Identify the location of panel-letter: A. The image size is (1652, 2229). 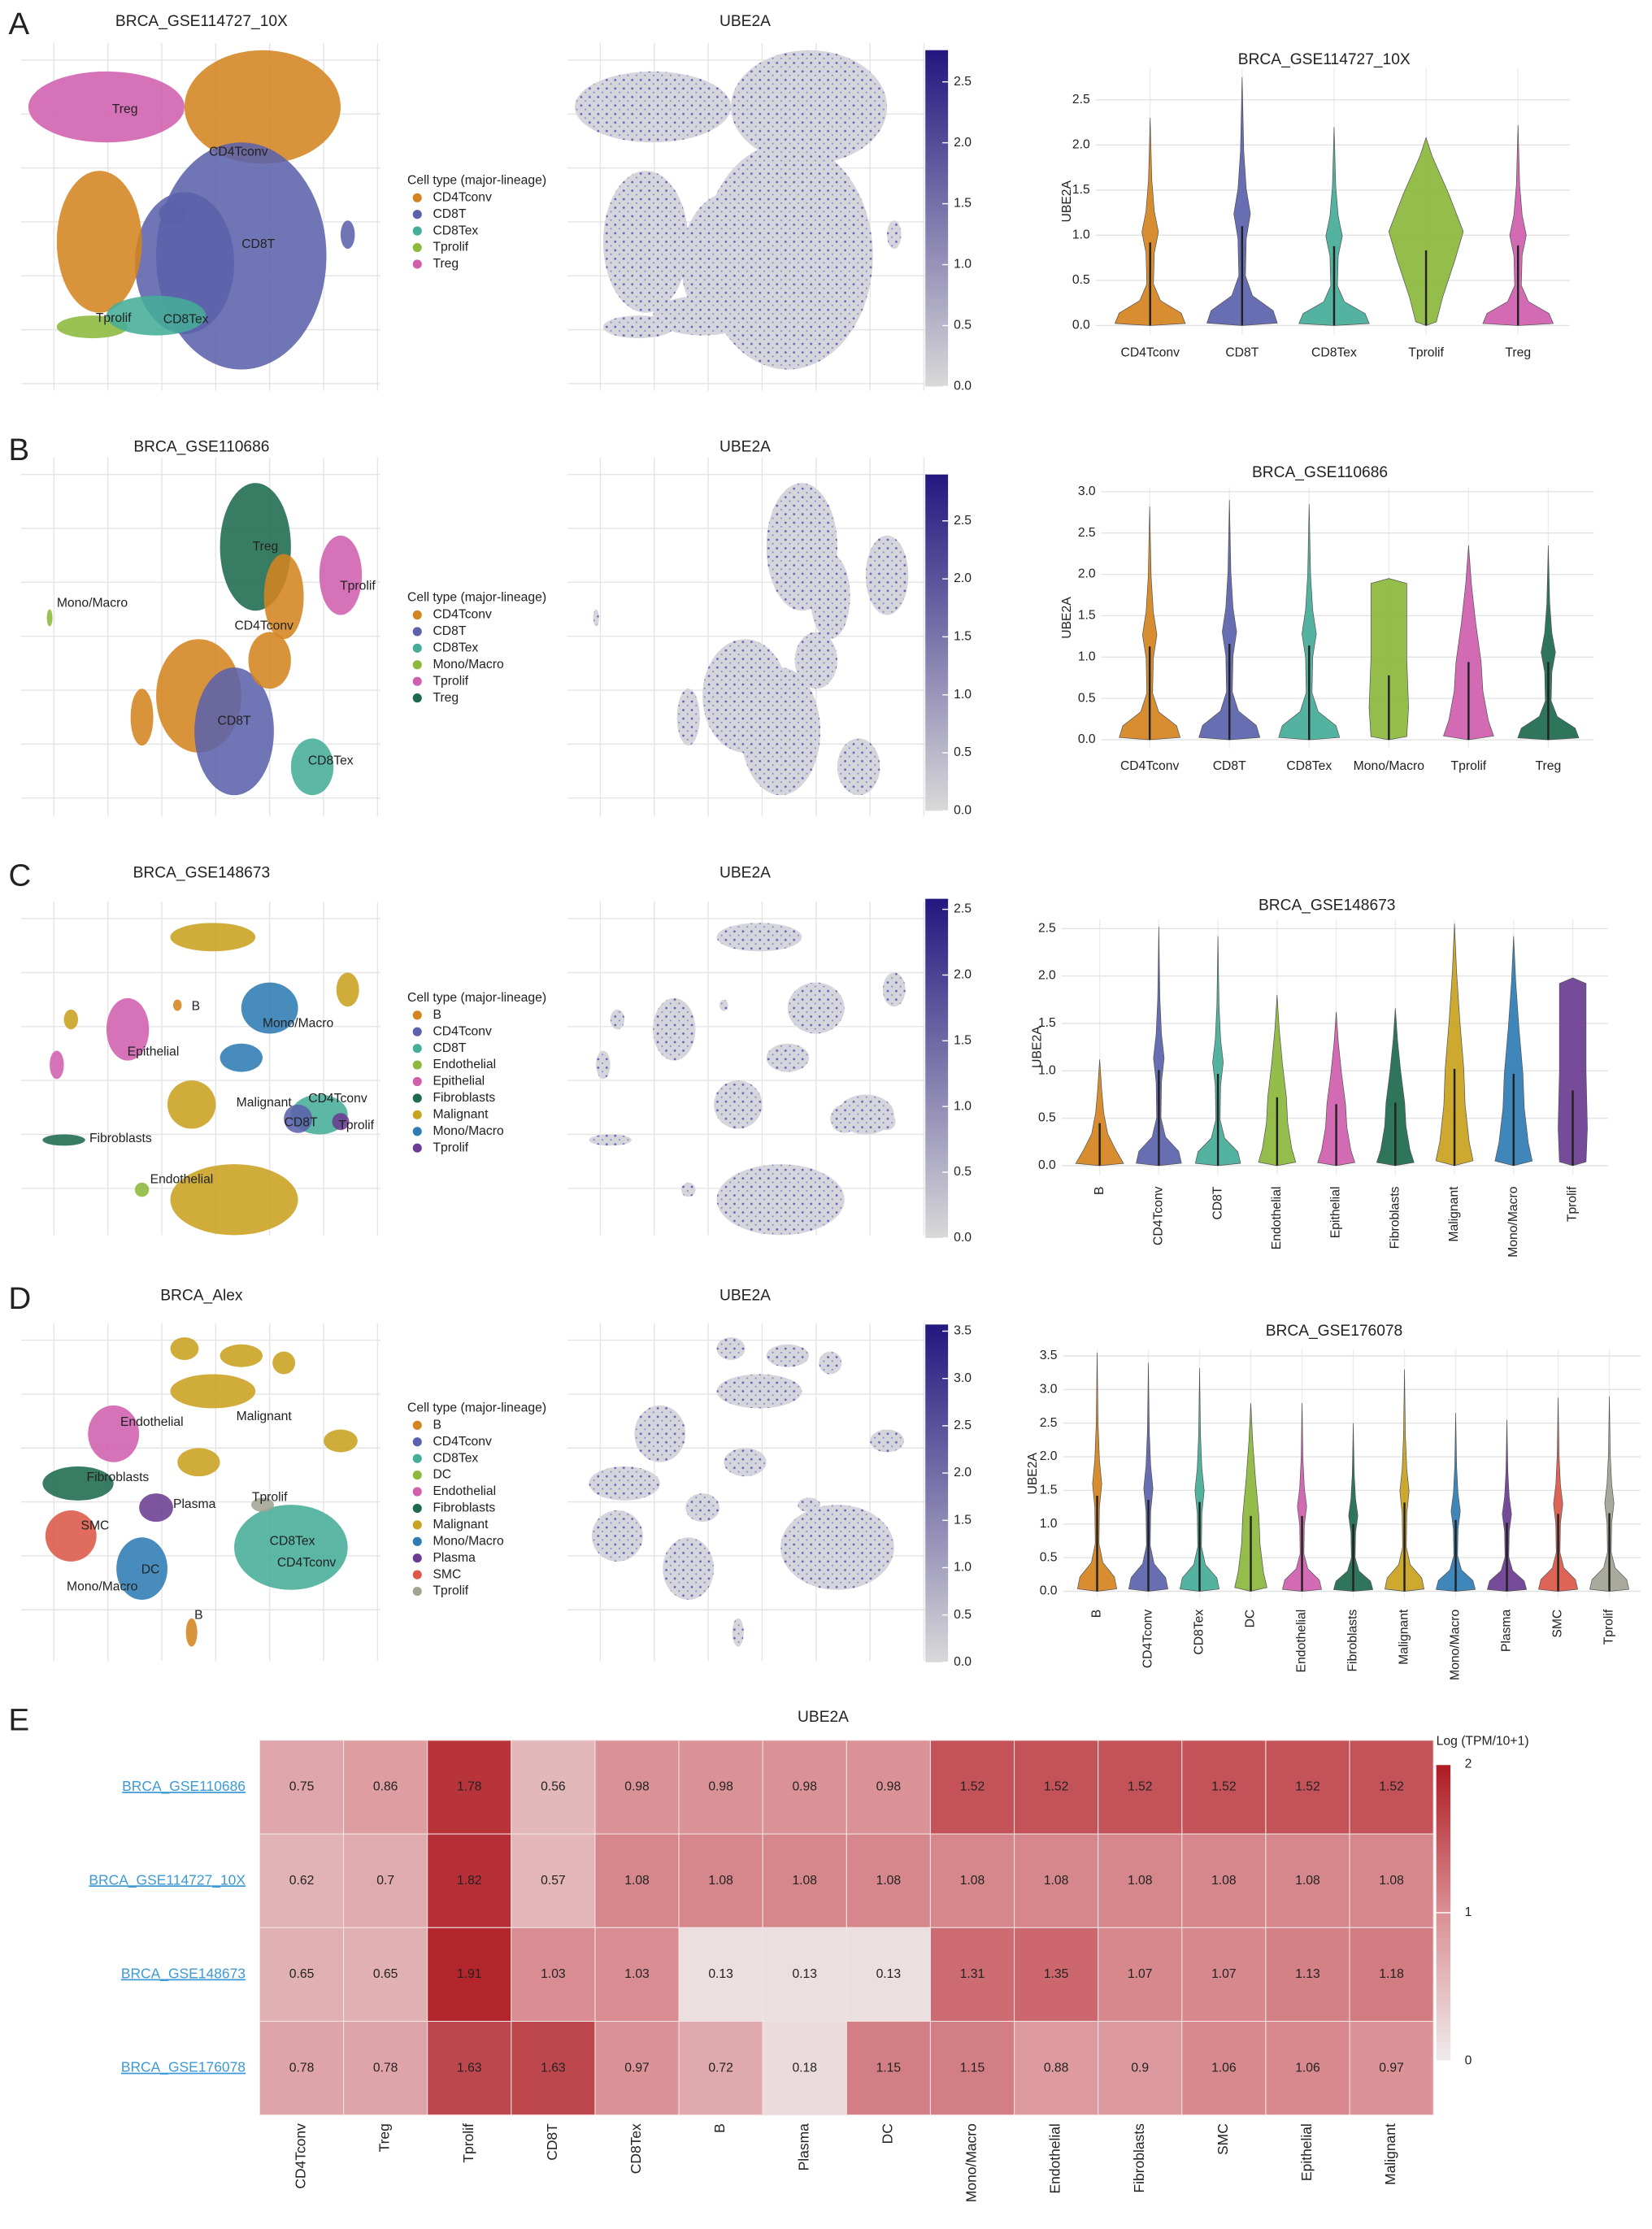
(18, 24).